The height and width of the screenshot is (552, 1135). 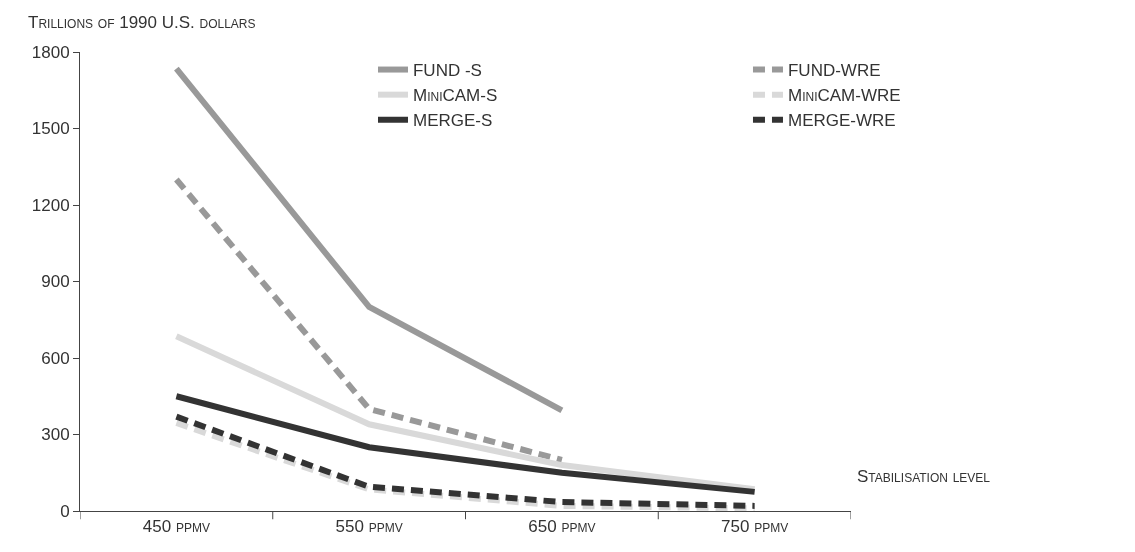 I want to click on legend-label: FUND-WRE, so click(x=834, y=71).